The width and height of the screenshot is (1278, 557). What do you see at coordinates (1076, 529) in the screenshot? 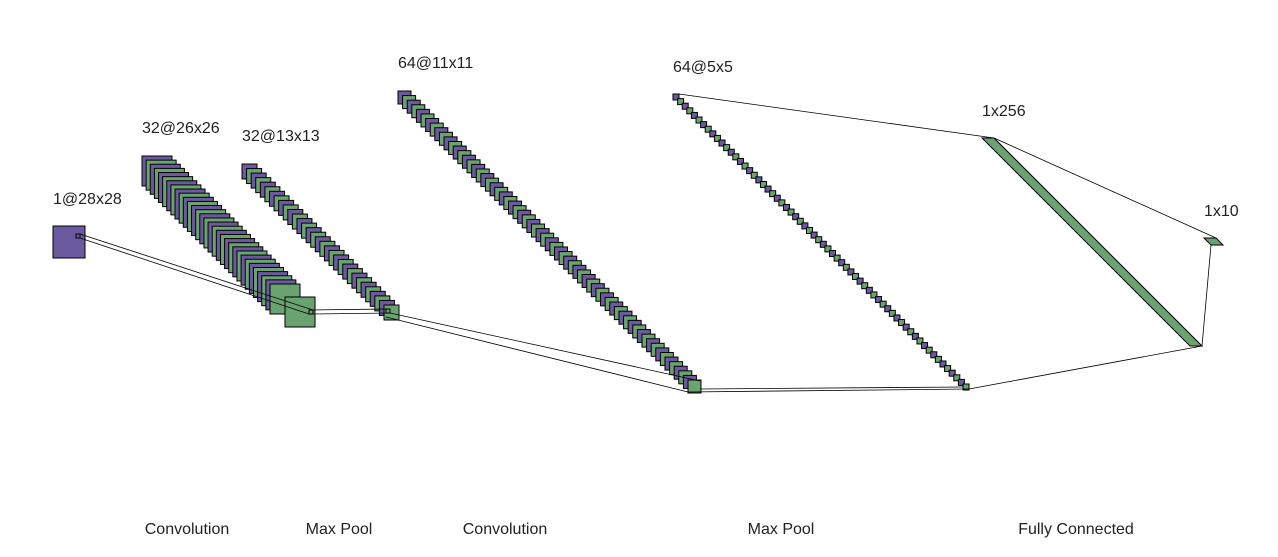
I see `operation-label-fully-connected: Fully Connected` at bounding box center [1076, 529].